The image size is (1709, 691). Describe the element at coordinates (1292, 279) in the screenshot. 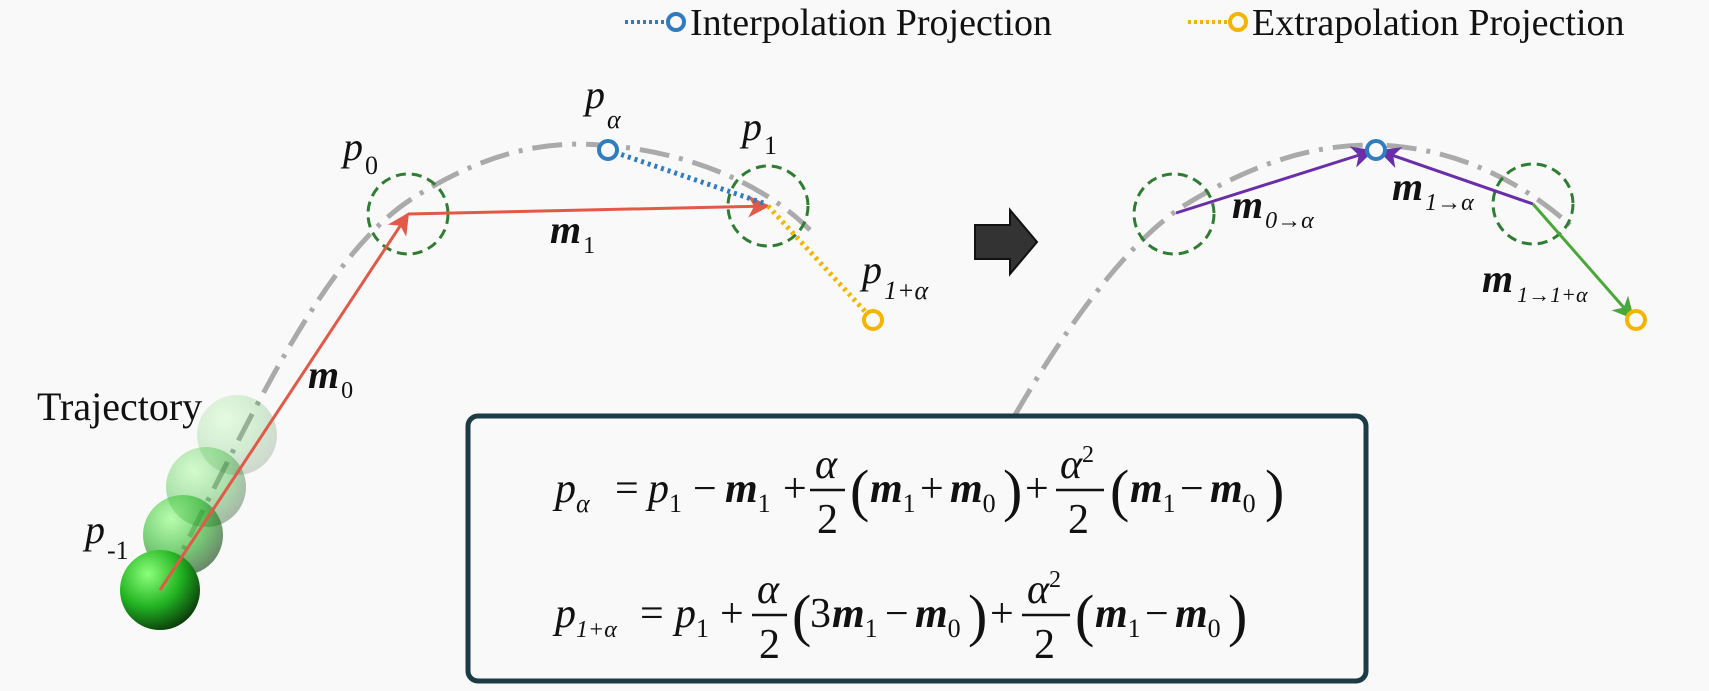

I see `trajectory-curve-right` at that location.